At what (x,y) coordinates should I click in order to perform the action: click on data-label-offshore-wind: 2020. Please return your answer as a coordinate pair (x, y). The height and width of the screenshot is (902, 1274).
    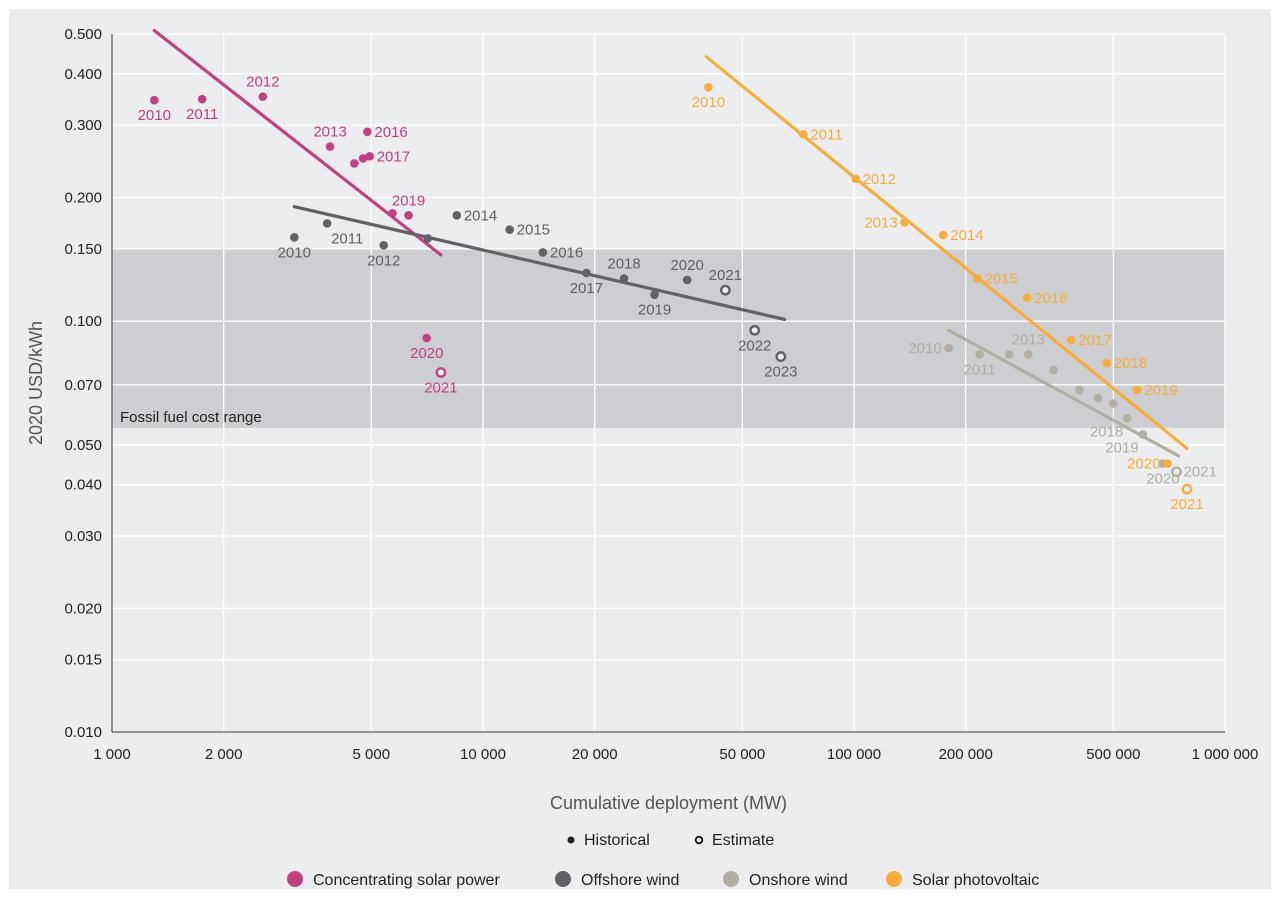
    Looking at the image, I should click on (686, 265).